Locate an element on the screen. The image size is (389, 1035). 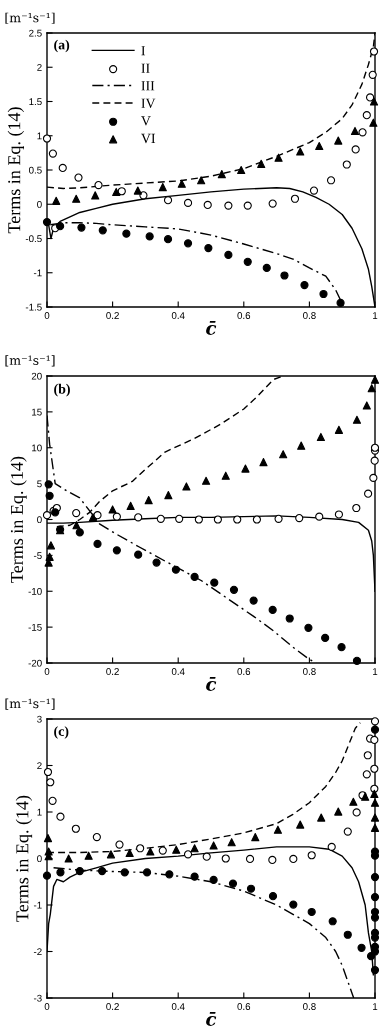
legend-label: IV is located at coordinates (148, 103).